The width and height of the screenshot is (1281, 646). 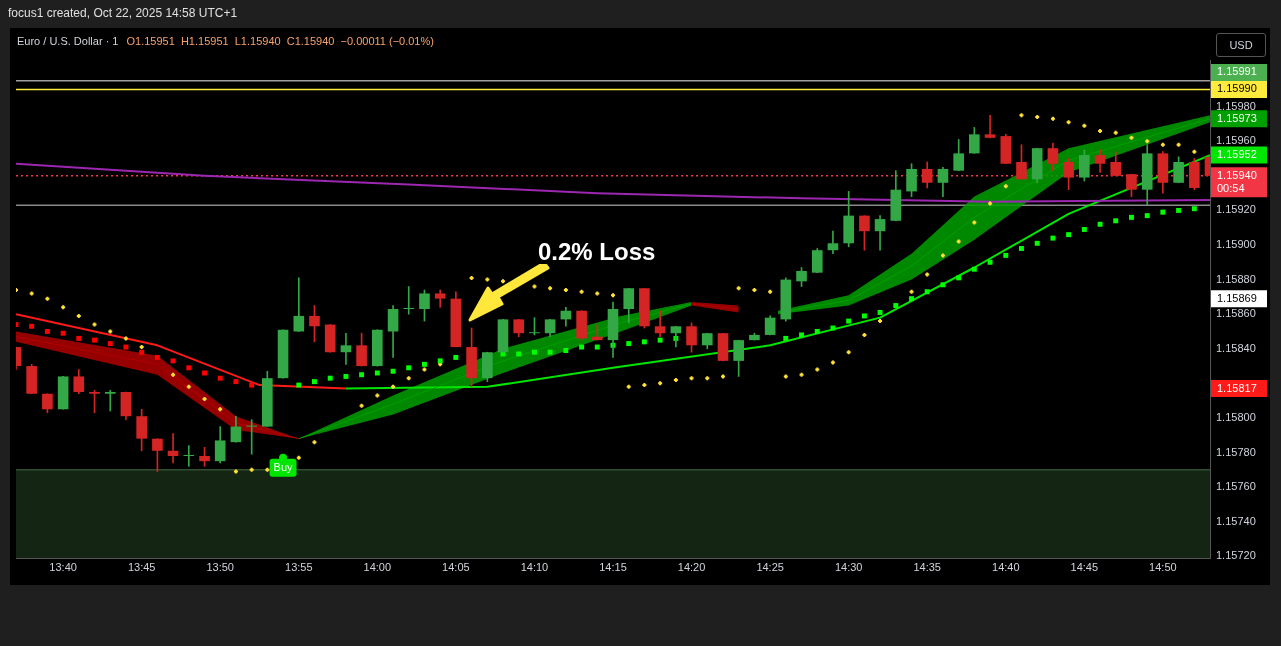 What do you see at coordinates (534, 566) in the screenshot?
I see `x-tick-label: 14:10` at bounding box center [534, 566].